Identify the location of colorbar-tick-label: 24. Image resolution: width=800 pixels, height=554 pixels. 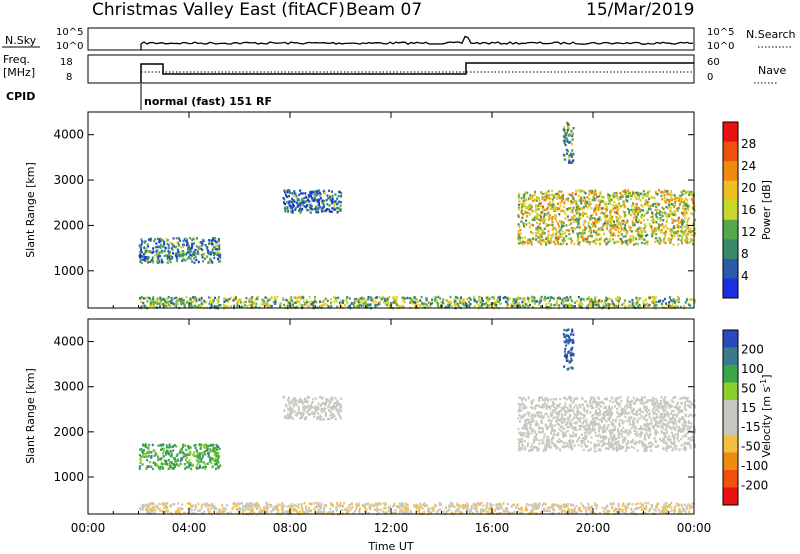
(748, 166).